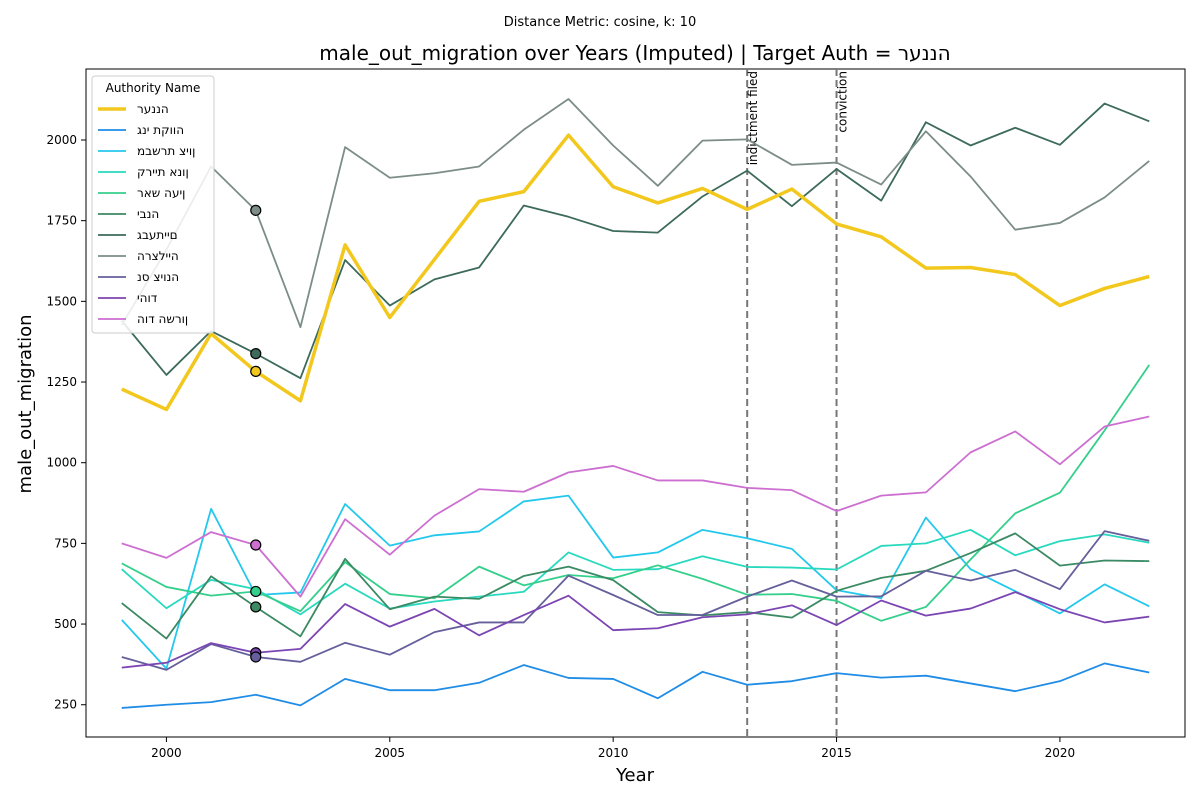  What do you see at coordinates (843, 102) in the screenshot?
I see `event-label: conviction` at bounding box center [843, 102].